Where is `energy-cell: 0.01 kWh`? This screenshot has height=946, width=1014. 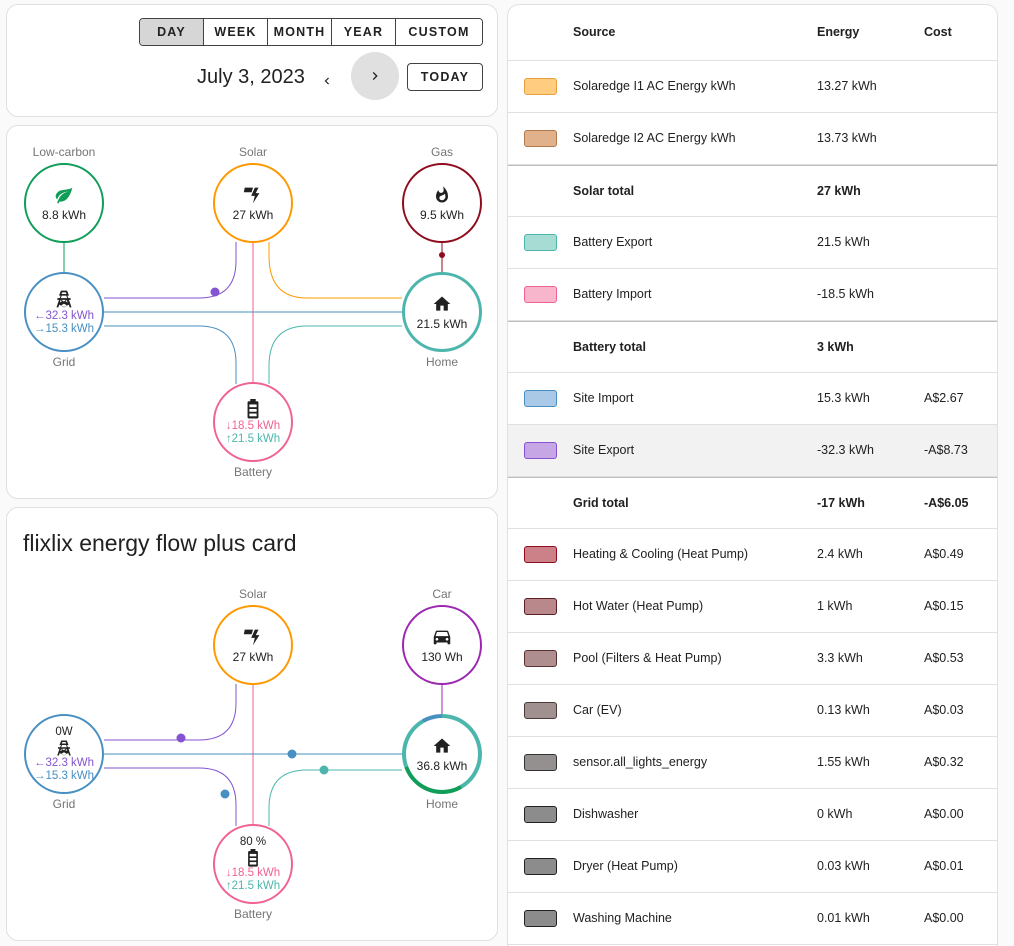
energy-cell: 0.01 kWh is located at coordinates (843, 918).